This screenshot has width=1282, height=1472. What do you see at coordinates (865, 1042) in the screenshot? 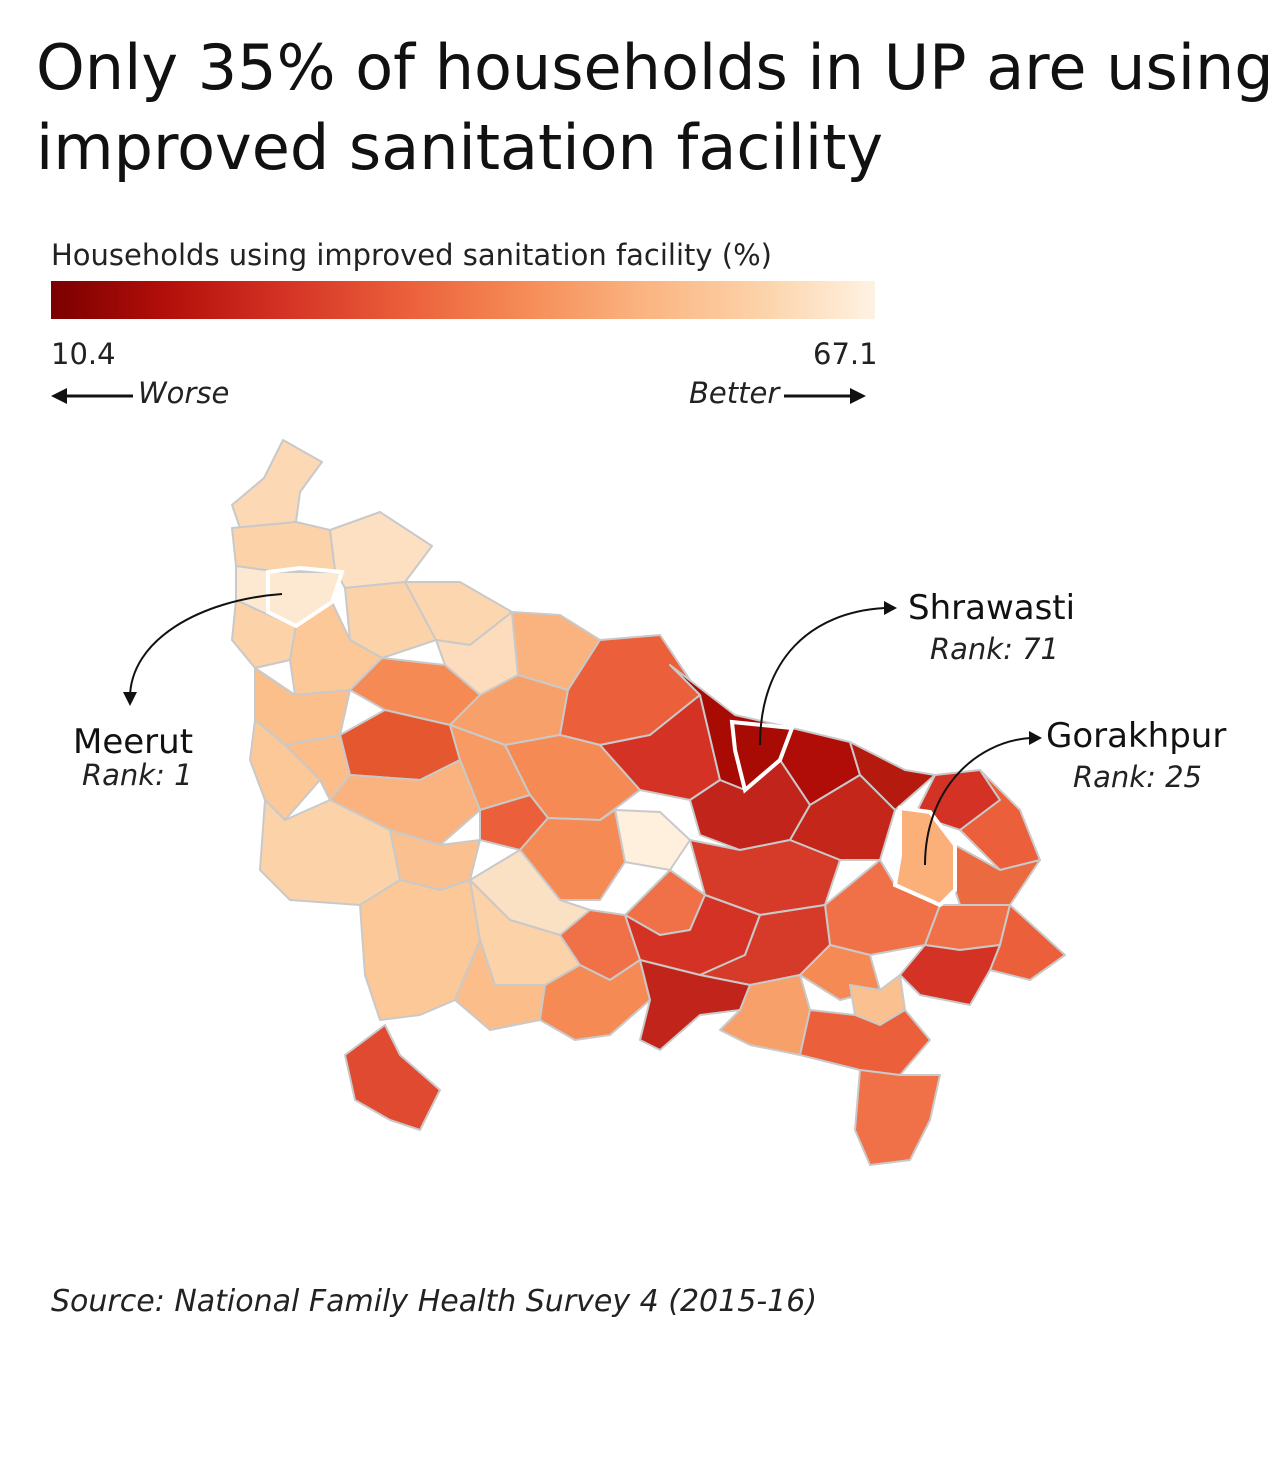
I see `district-chandauli` at bounding box center [865, 1042].